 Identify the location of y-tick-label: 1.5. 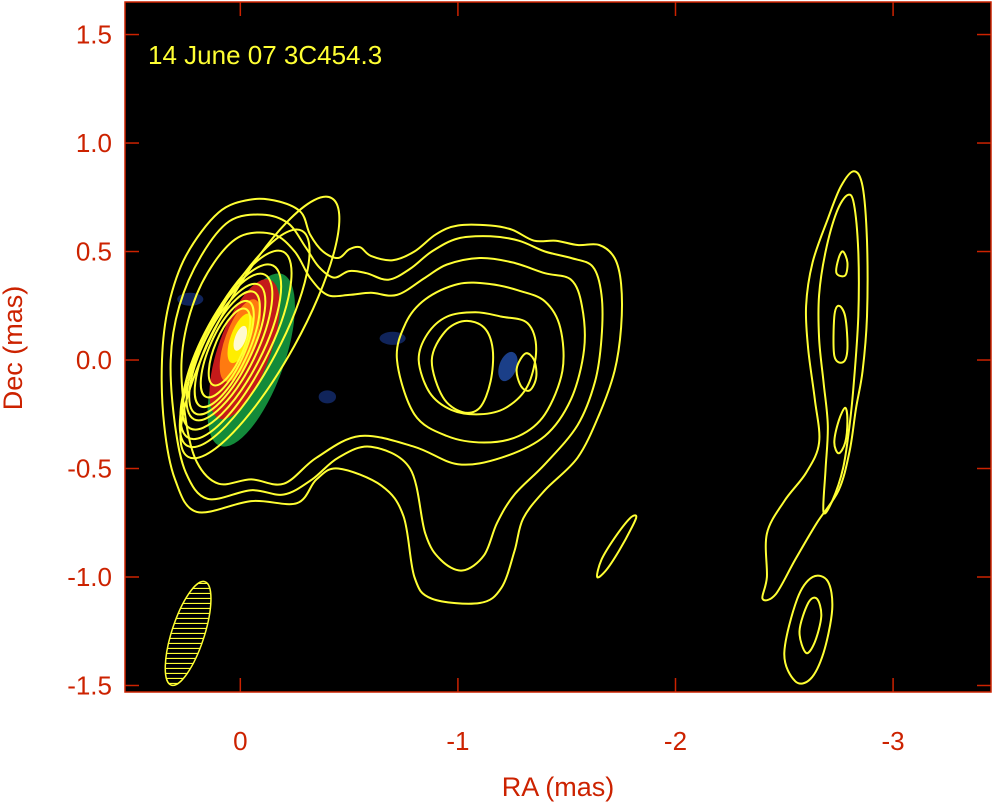
(94, 35).